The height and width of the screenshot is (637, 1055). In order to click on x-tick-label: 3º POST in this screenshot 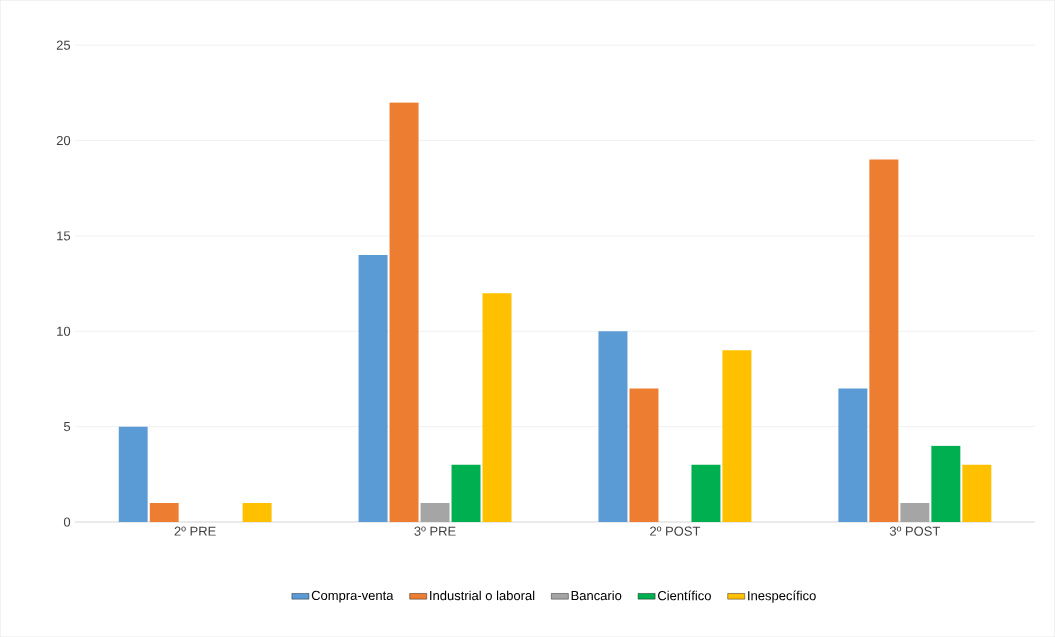, I will do `click(915, 531)`.